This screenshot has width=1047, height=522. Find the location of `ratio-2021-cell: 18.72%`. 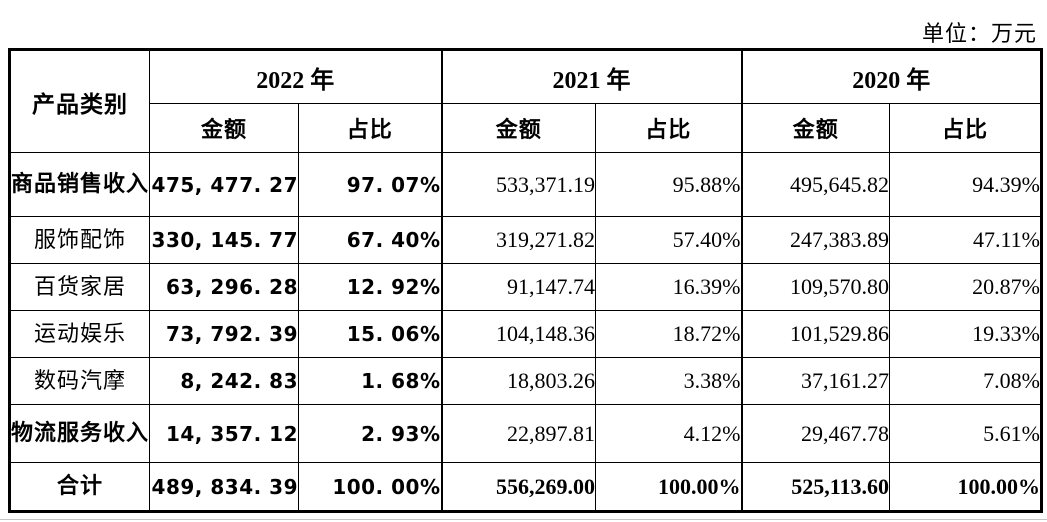

ratio-2021-cell: 18.72% is located at coordinates (668, 334).